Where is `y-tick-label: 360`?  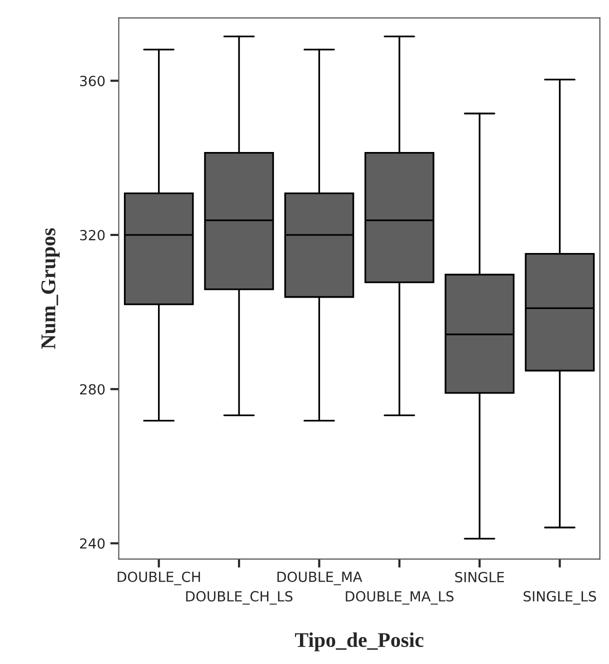 y-tick-label: 360 is located at coordinates (92, 81).